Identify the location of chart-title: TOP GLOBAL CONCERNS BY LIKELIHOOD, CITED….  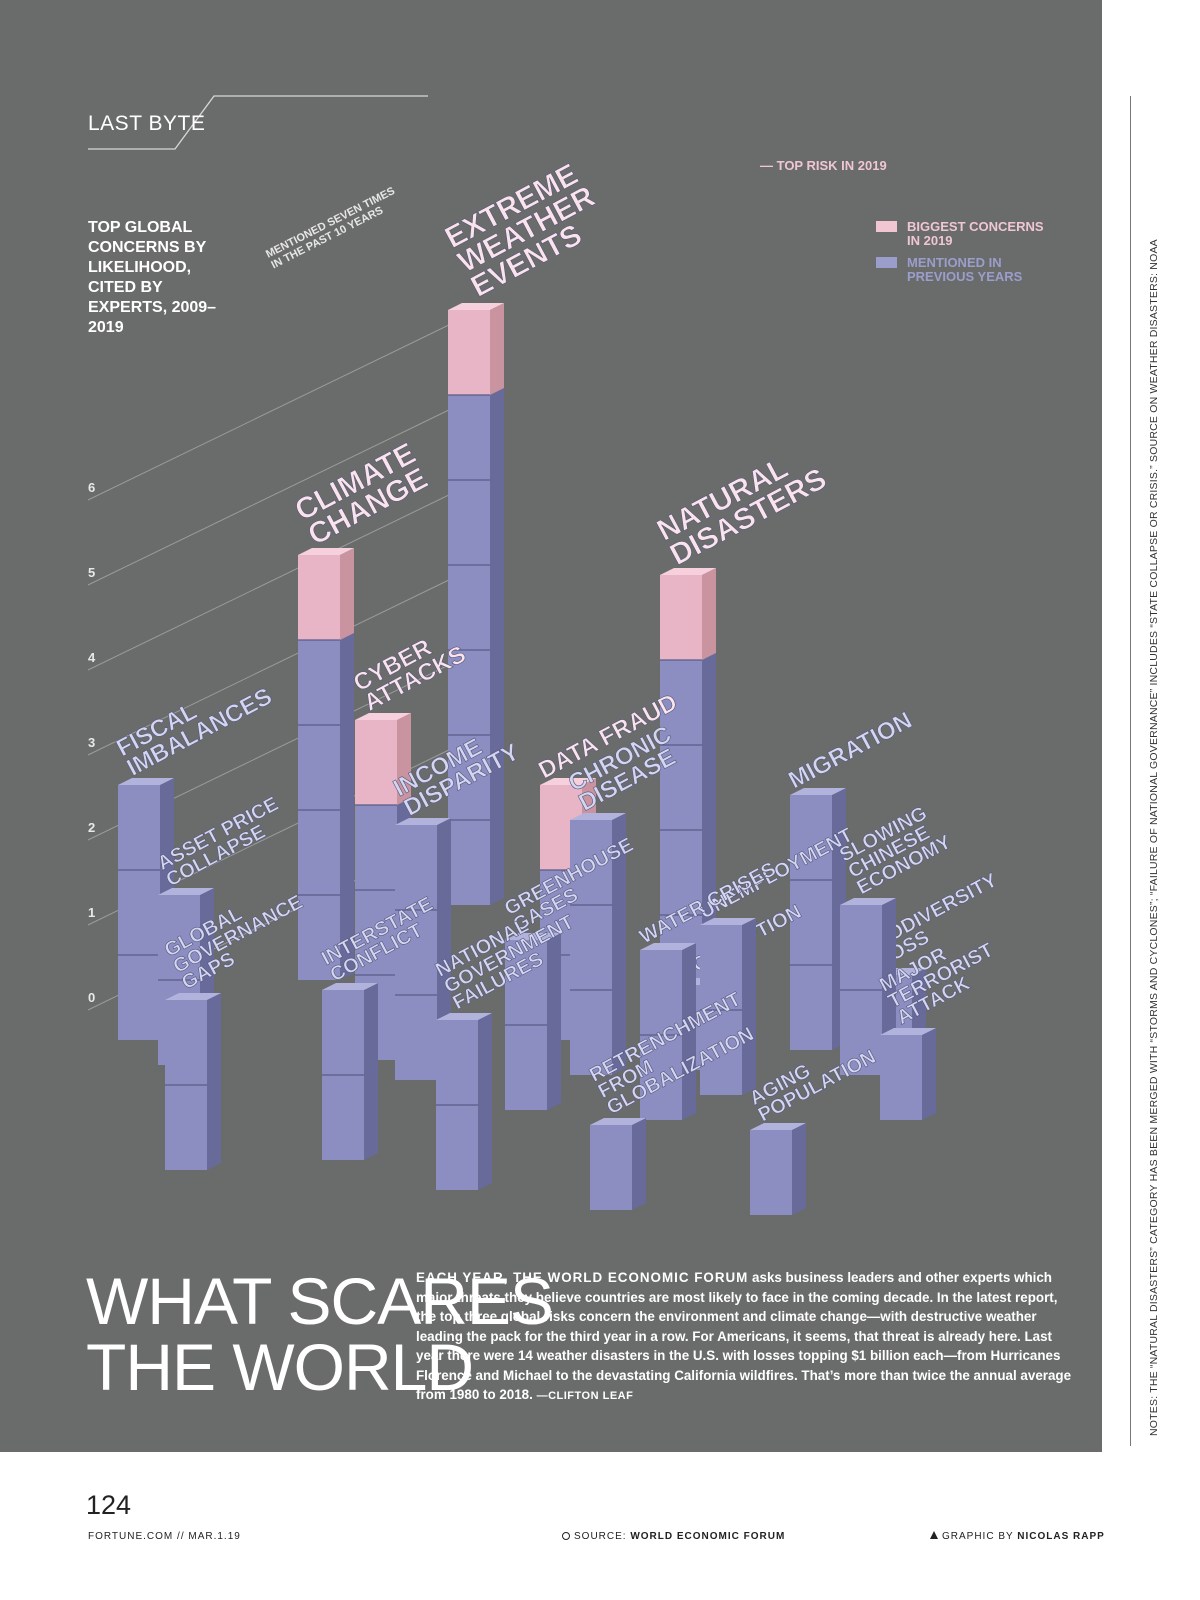
(152, 277).